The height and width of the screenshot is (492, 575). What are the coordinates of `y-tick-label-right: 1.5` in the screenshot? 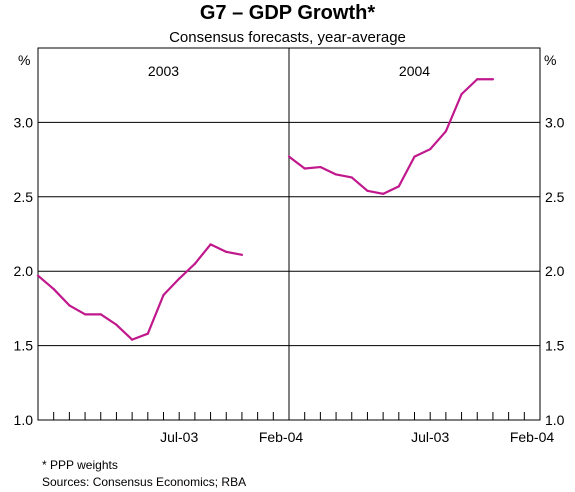 It's located at (555, 346).